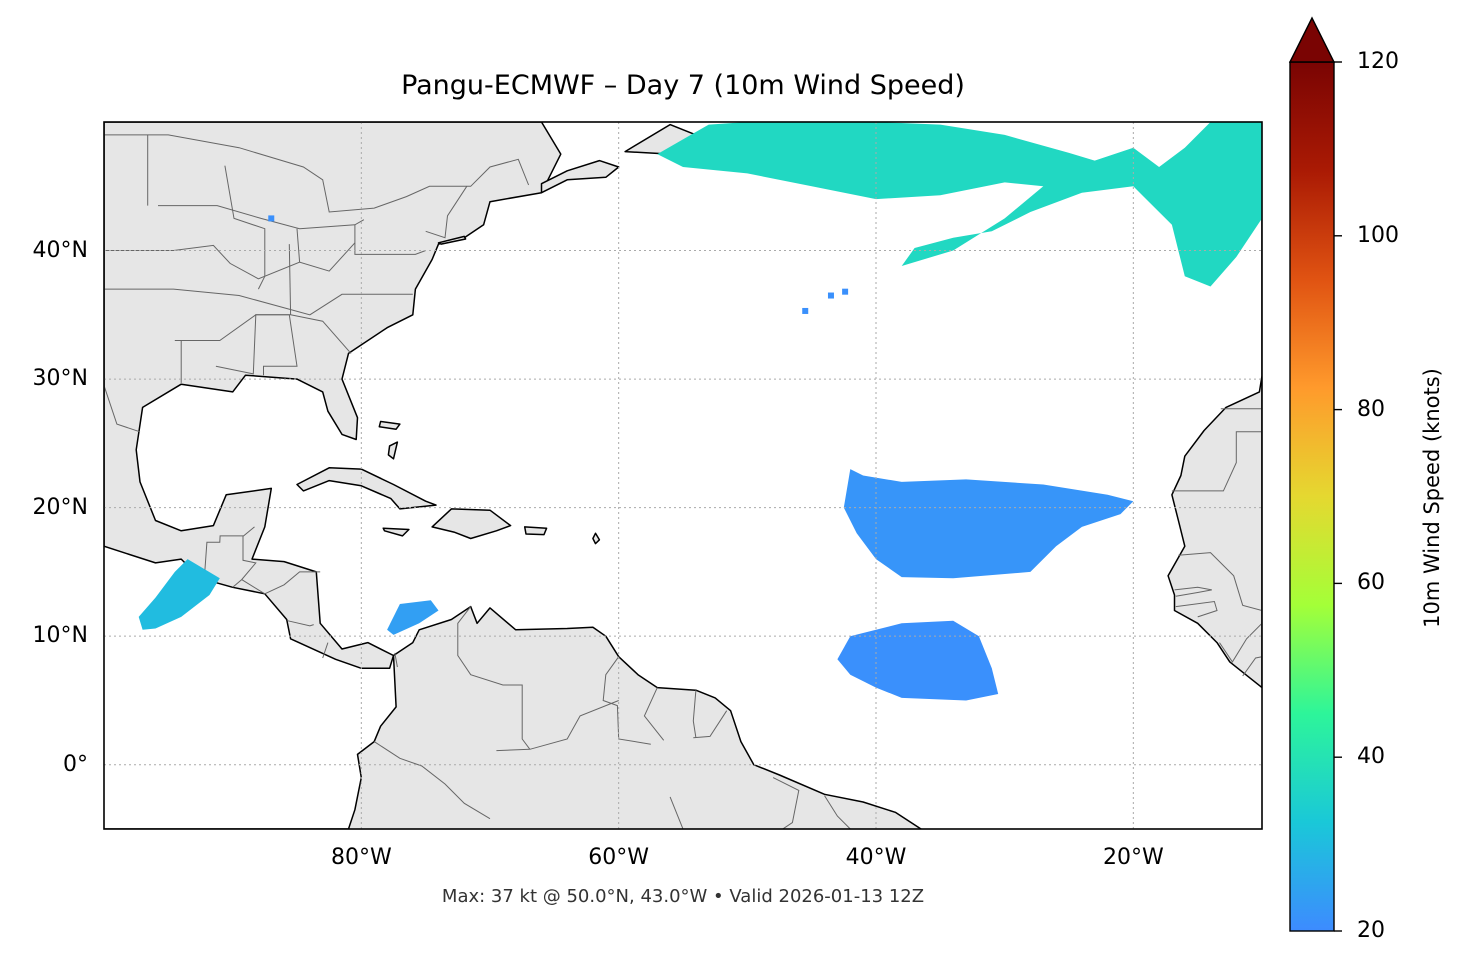 The height and width of the screenshot is (969, 1466). Describe the element at coordinates (396, 532) in the screenshot. I see `land-jamaica` at that location.